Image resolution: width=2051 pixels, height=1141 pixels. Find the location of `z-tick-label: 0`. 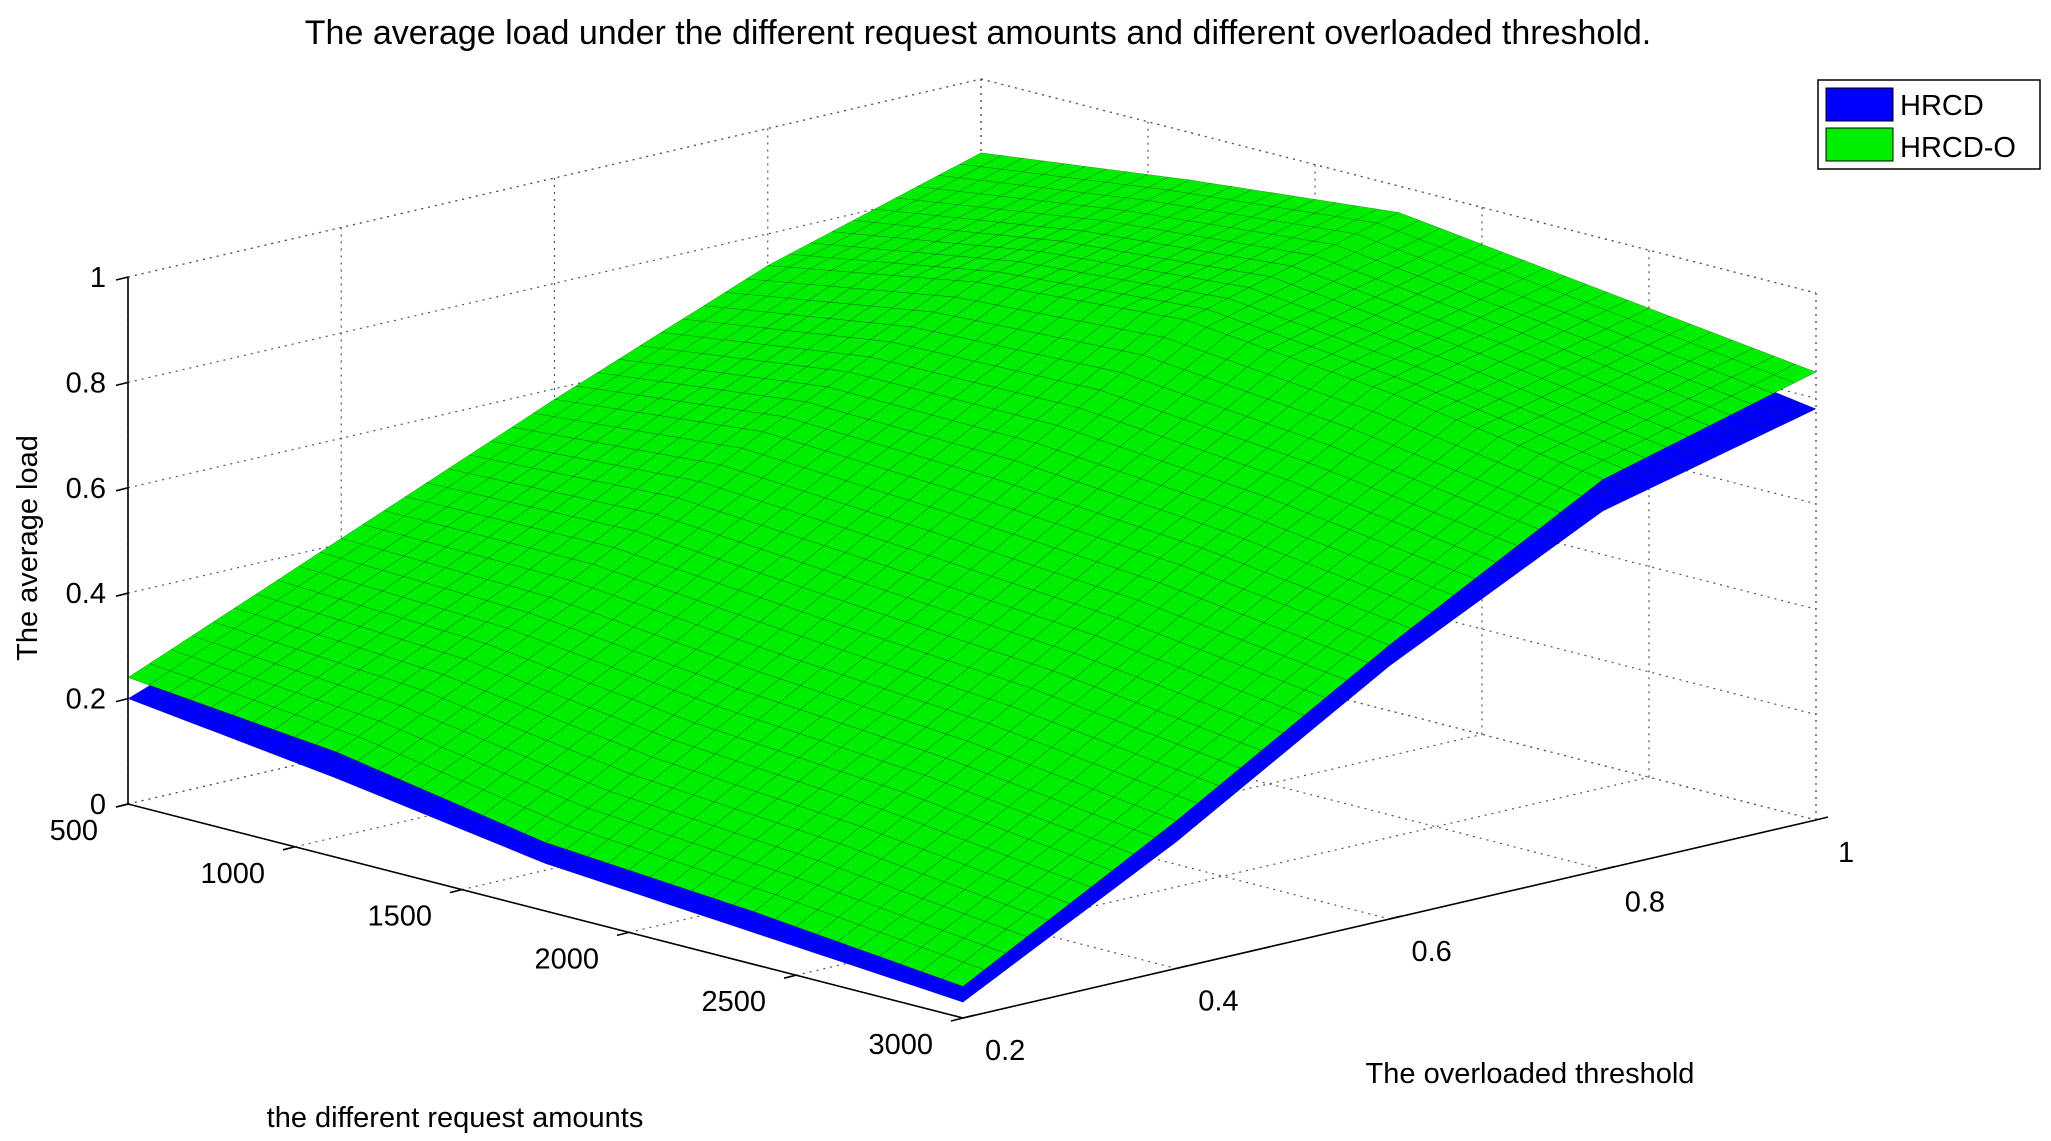

z-tick-label: 0 is located at coordinates (98, 805).